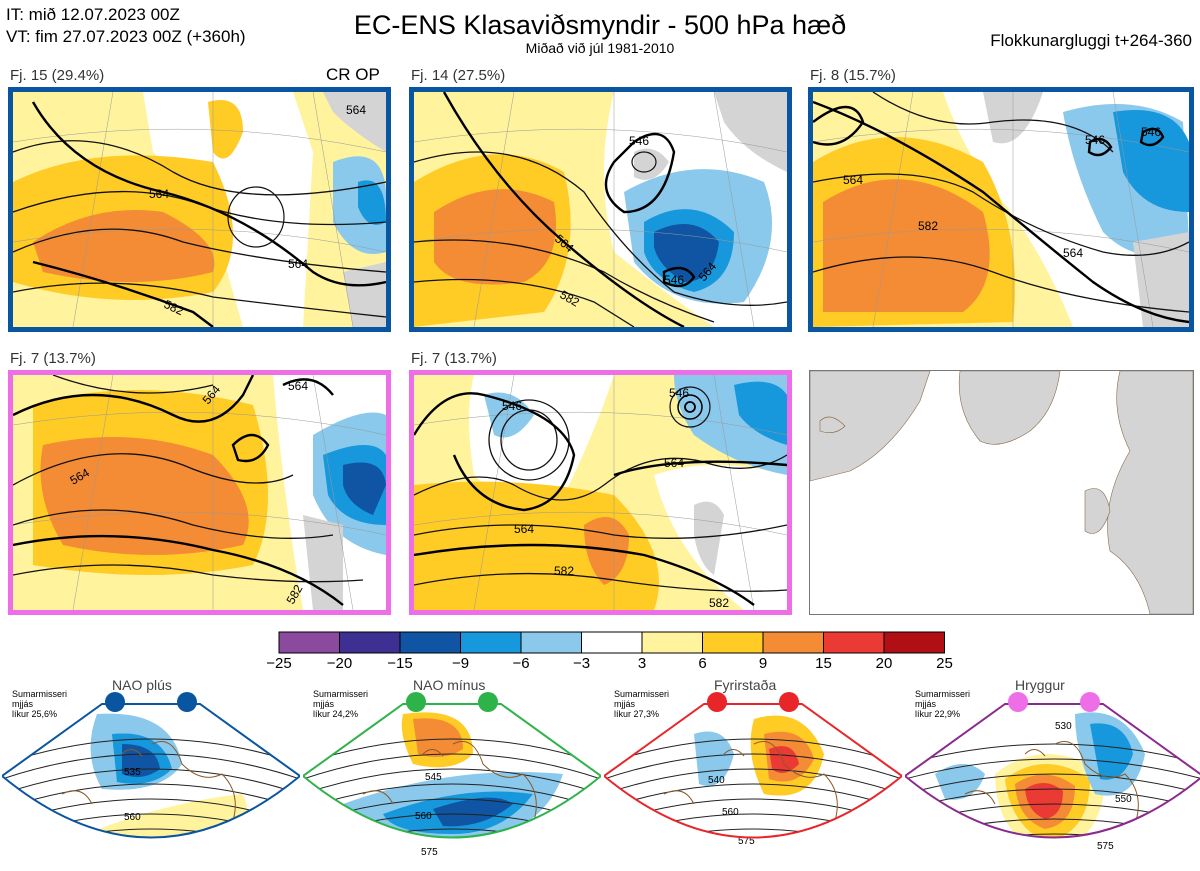 The width and height of the screenshot is (1200, 871). I want to click on panel-3-contour-4: 582, so click(928, 226).